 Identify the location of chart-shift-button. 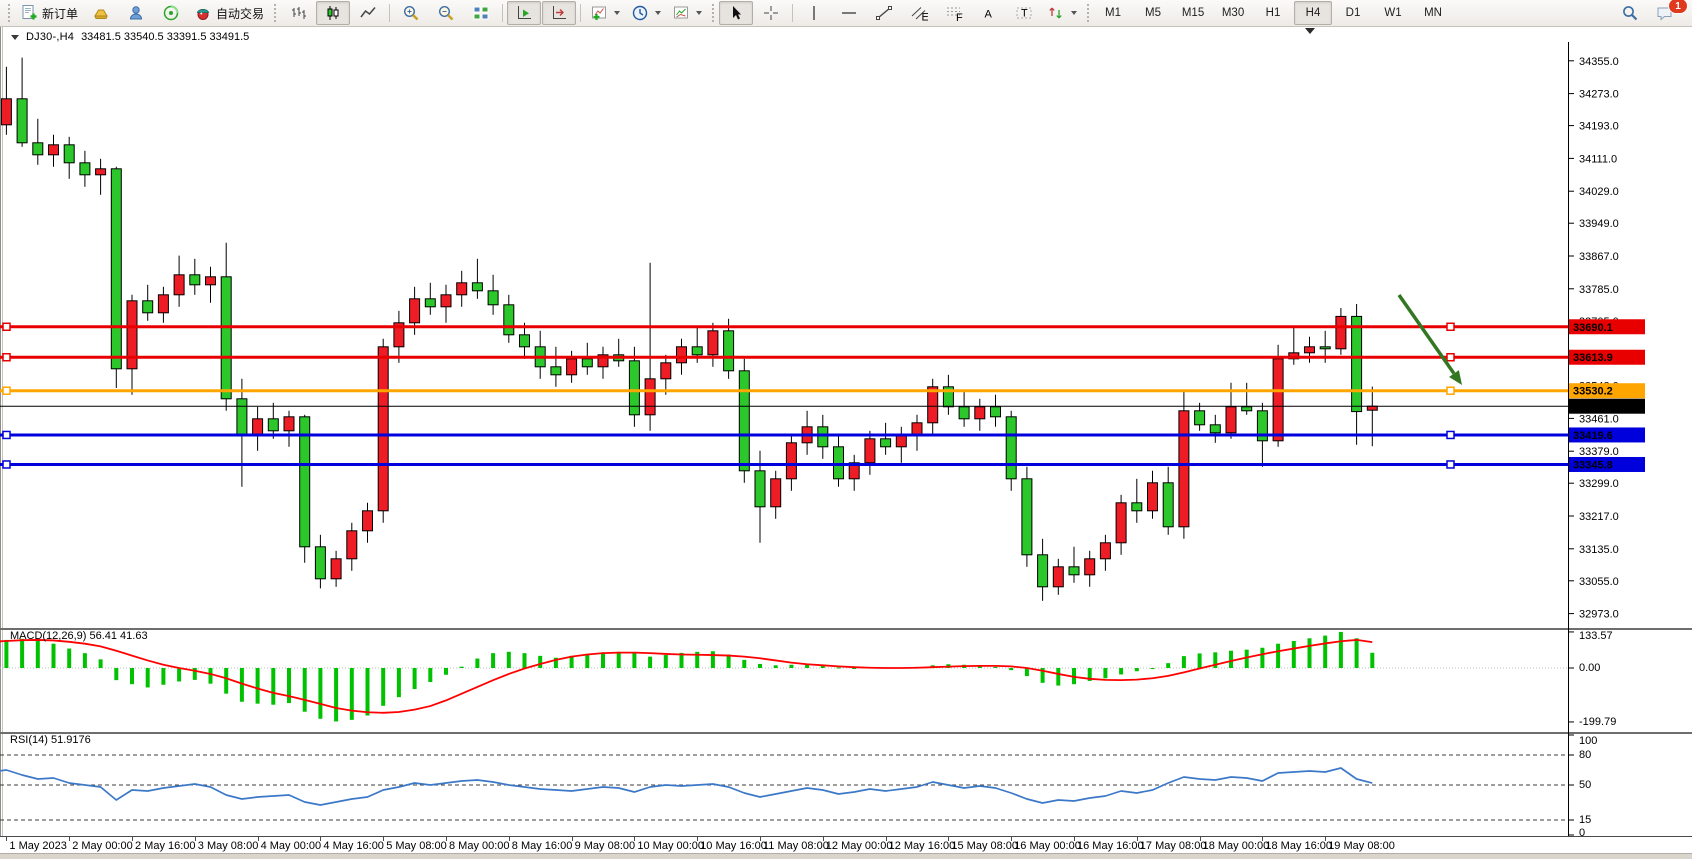
(559, 13).